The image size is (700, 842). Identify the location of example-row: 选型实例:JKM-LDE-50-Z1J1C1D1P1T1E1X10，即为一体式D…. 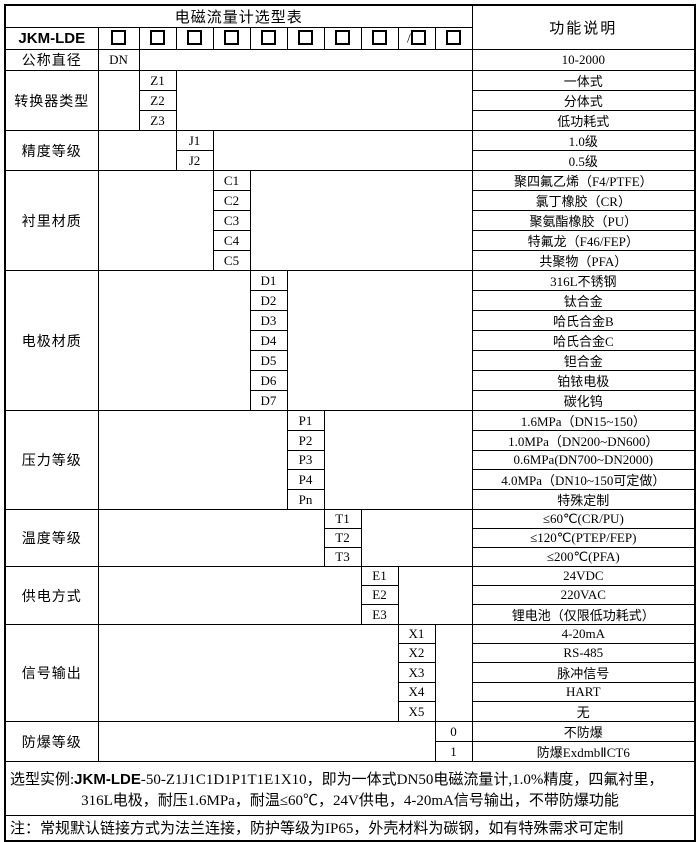
(350, 788).